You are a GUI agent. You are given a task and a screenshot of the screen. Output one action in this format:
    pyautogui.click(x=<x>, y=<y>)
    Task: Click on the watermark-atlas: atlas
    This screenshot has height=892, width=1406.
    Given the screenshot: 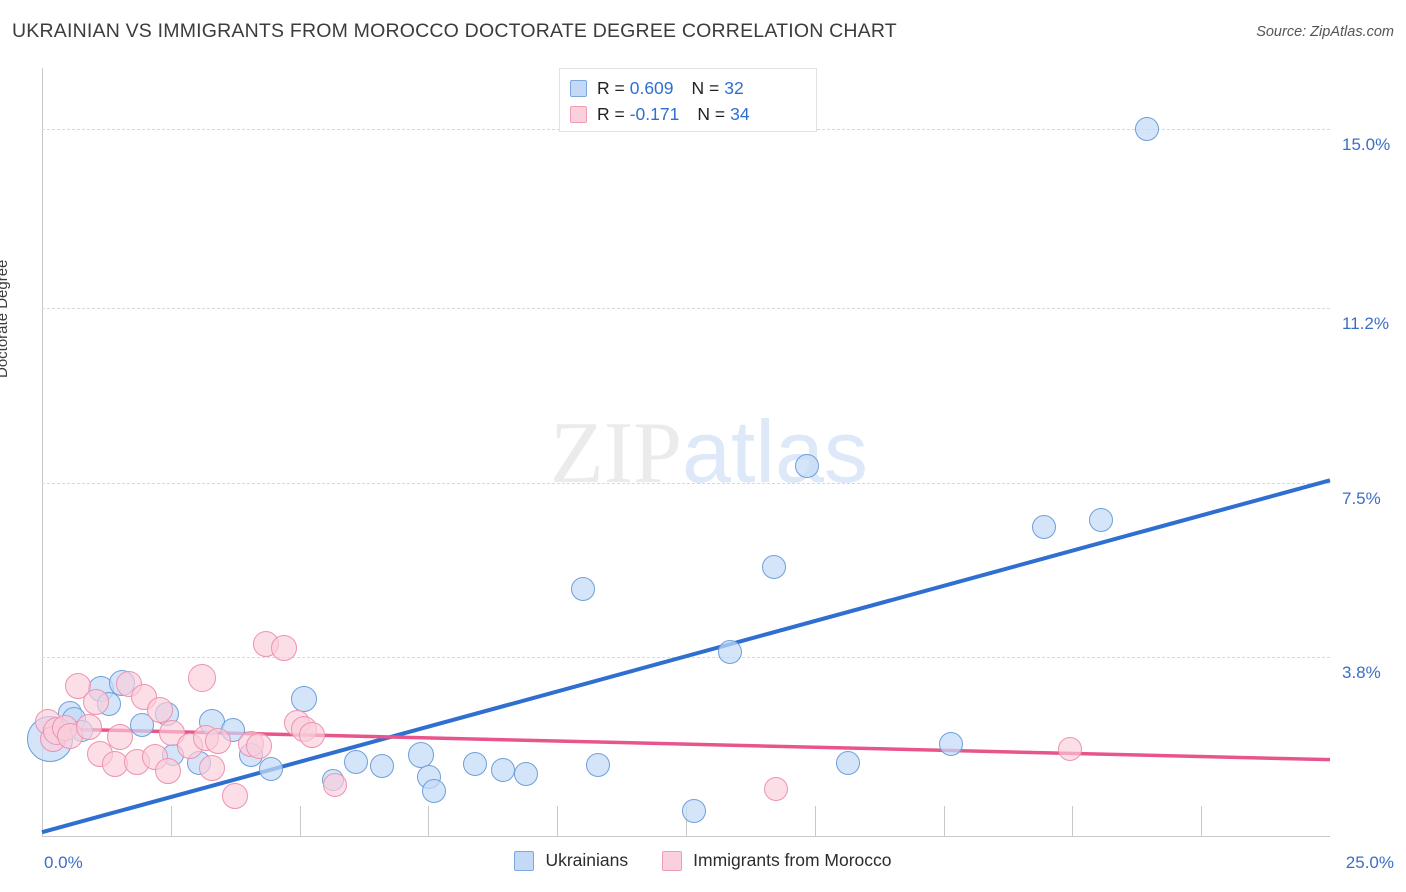 What is the action you would take?
    pyautogui.click(x=775, y=451)
    